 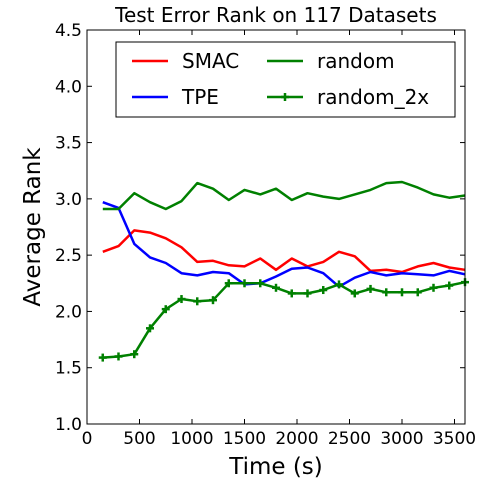 What do you see at coordinates (175, 97) in the screenshot?
I see `legend-item-tpe: TPE` at bounding box center [175, 97].